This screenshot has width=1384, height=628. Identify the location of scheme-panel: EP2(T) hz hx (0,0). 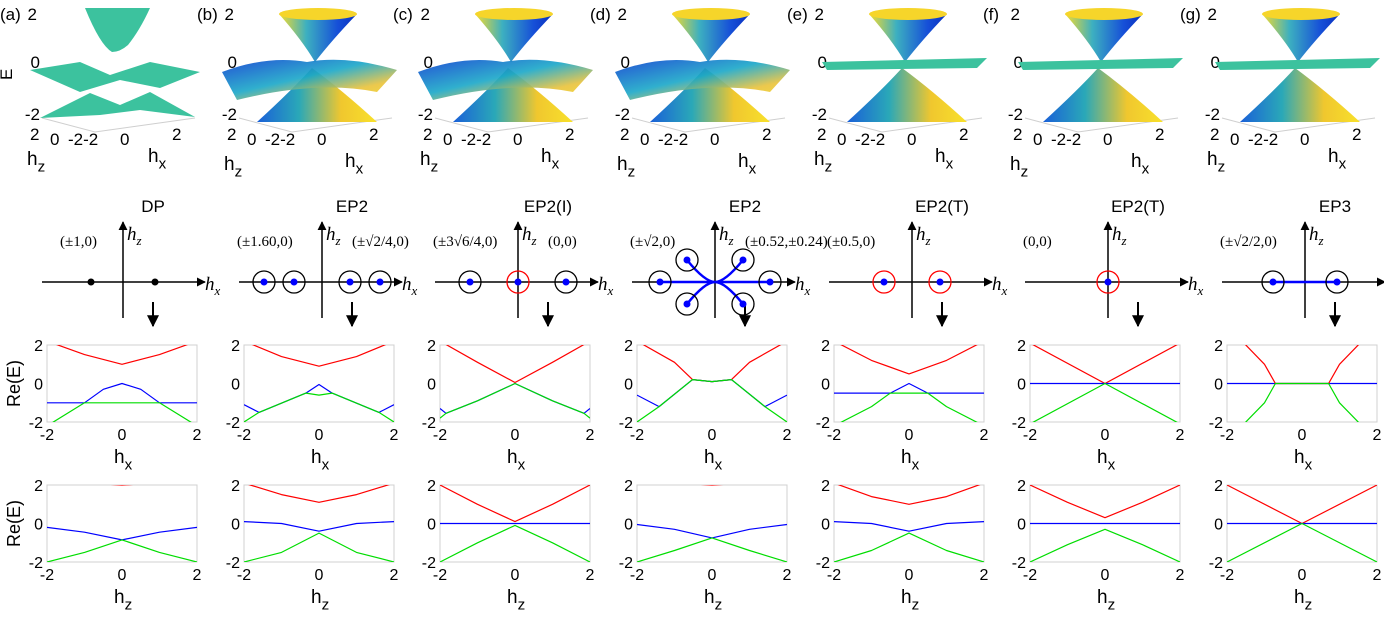
(1113, 262).